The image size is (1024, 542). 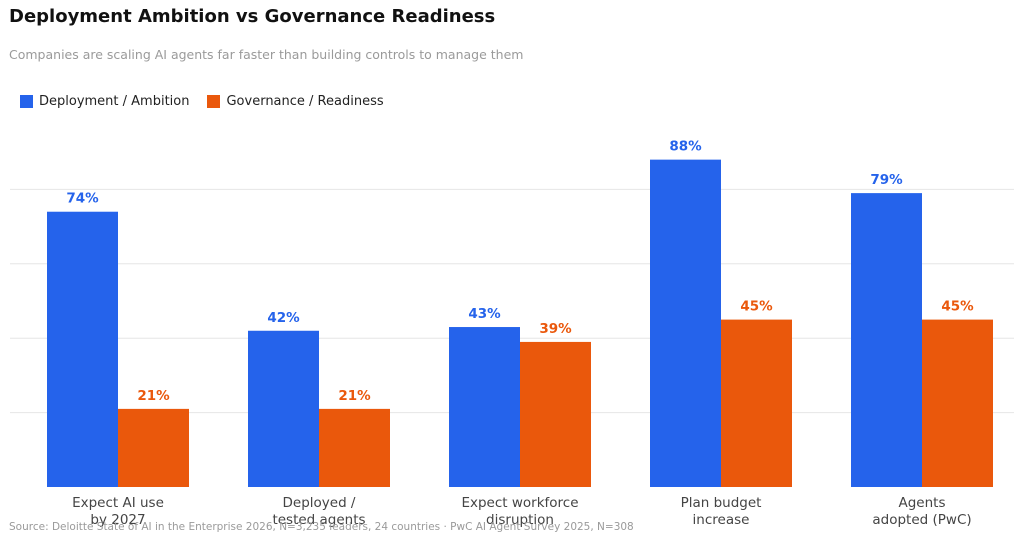 What do you see at coordinates (114, 101) in the screenshot?
I see `legend-label-deployment: Deployment / Ambition` at bounding box center [114, 101].